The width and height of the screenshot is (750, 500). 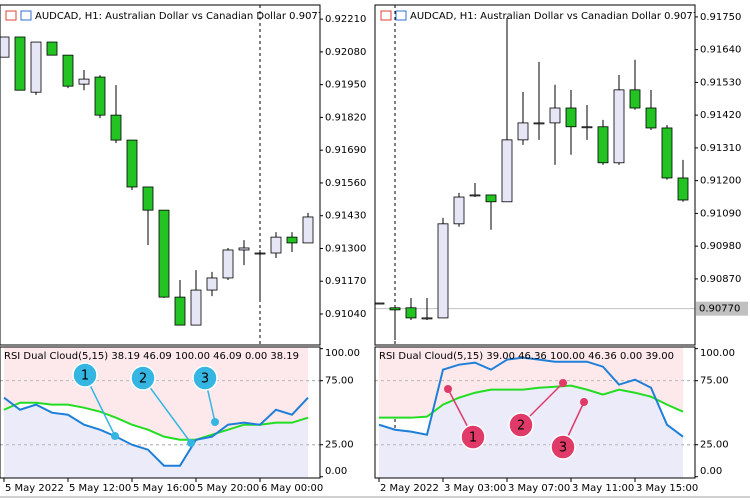 What do you see at coordinates (345, 150) in the screenshot?
I see `y-tick-label: 0.91690` at bounding box center [345, 150].